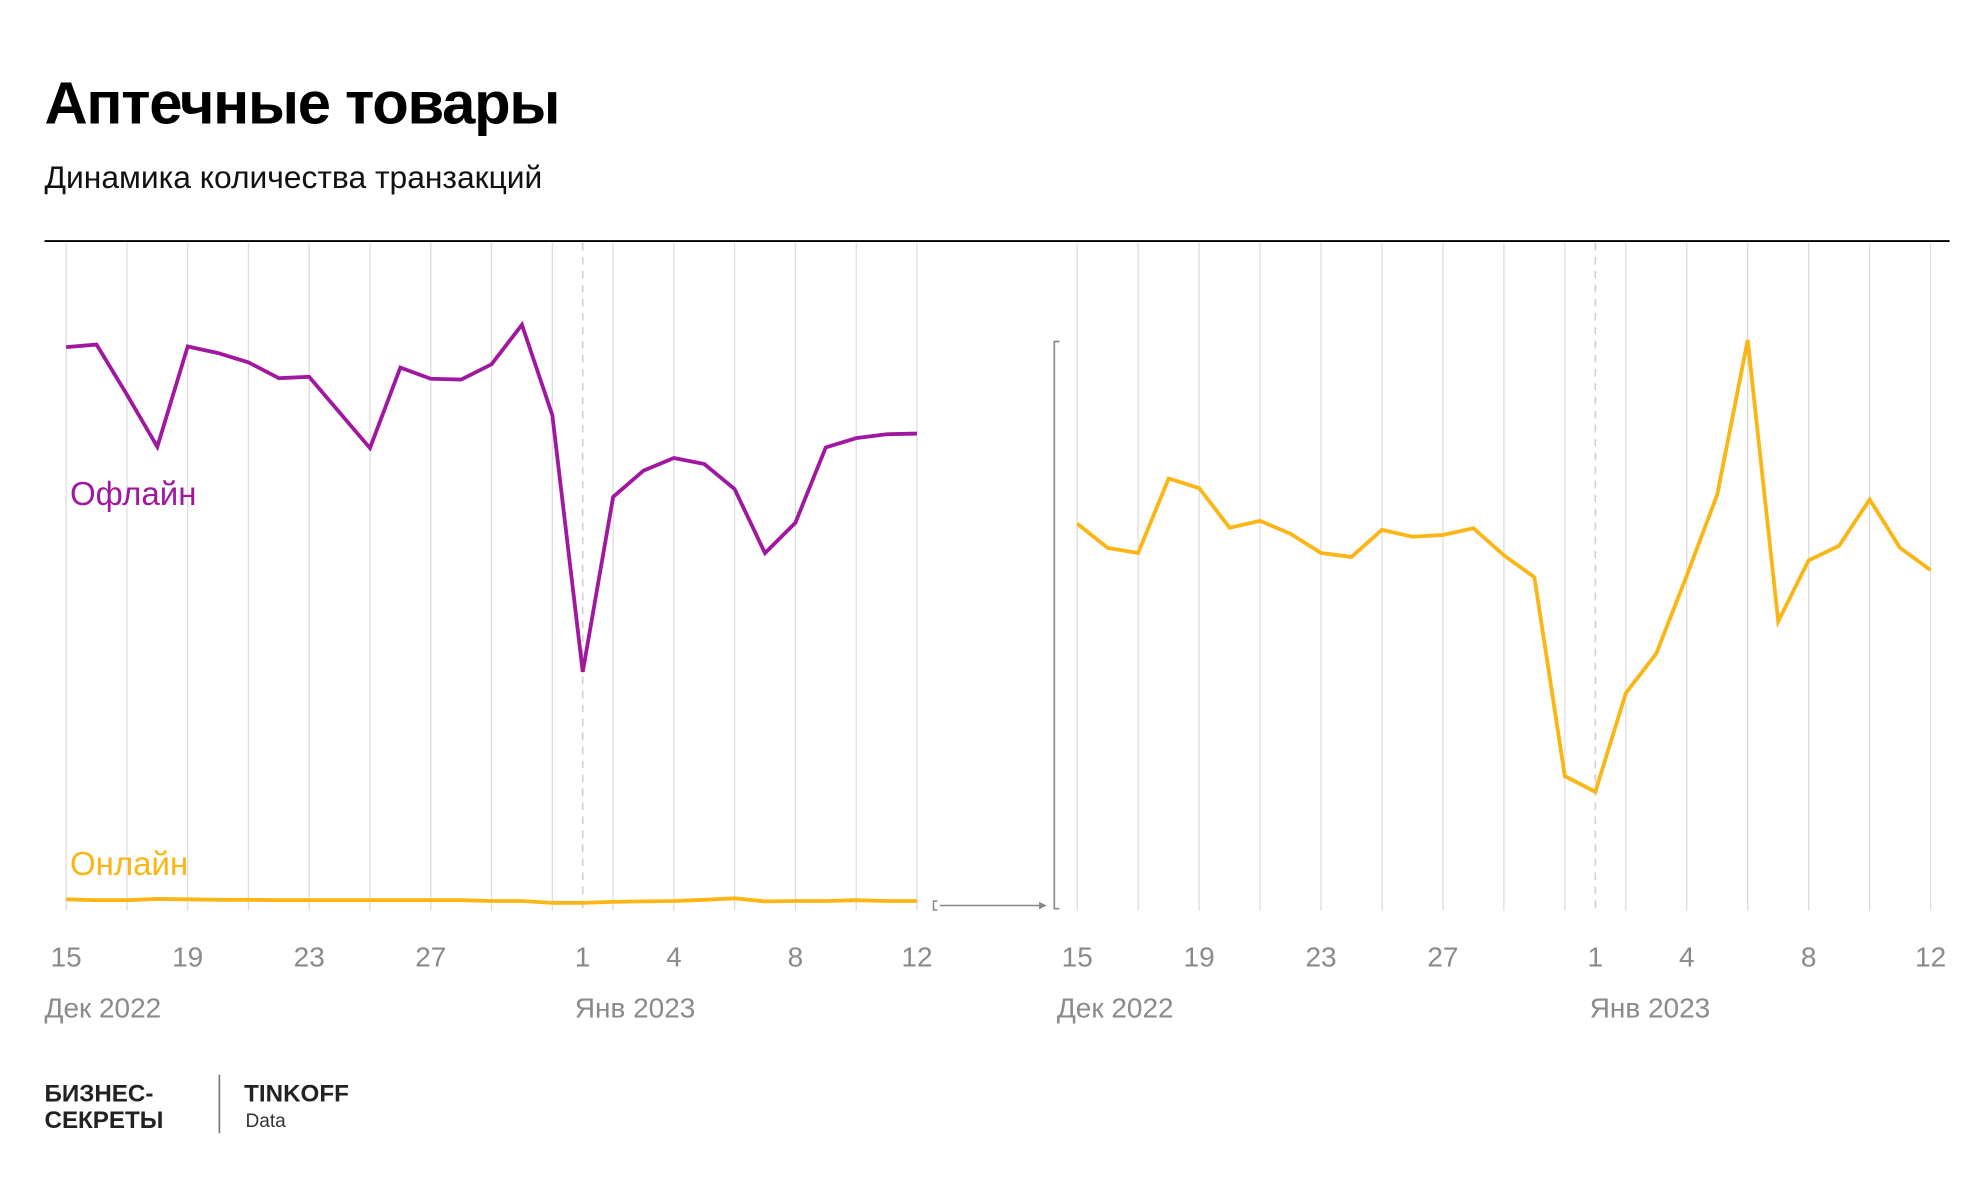 The image size is (1984, 1200). What do you see at coordinates (265, 1121) in the screenshot?
I see `logo-tinkoff-data: Data` at bounding box center [265, 1121].